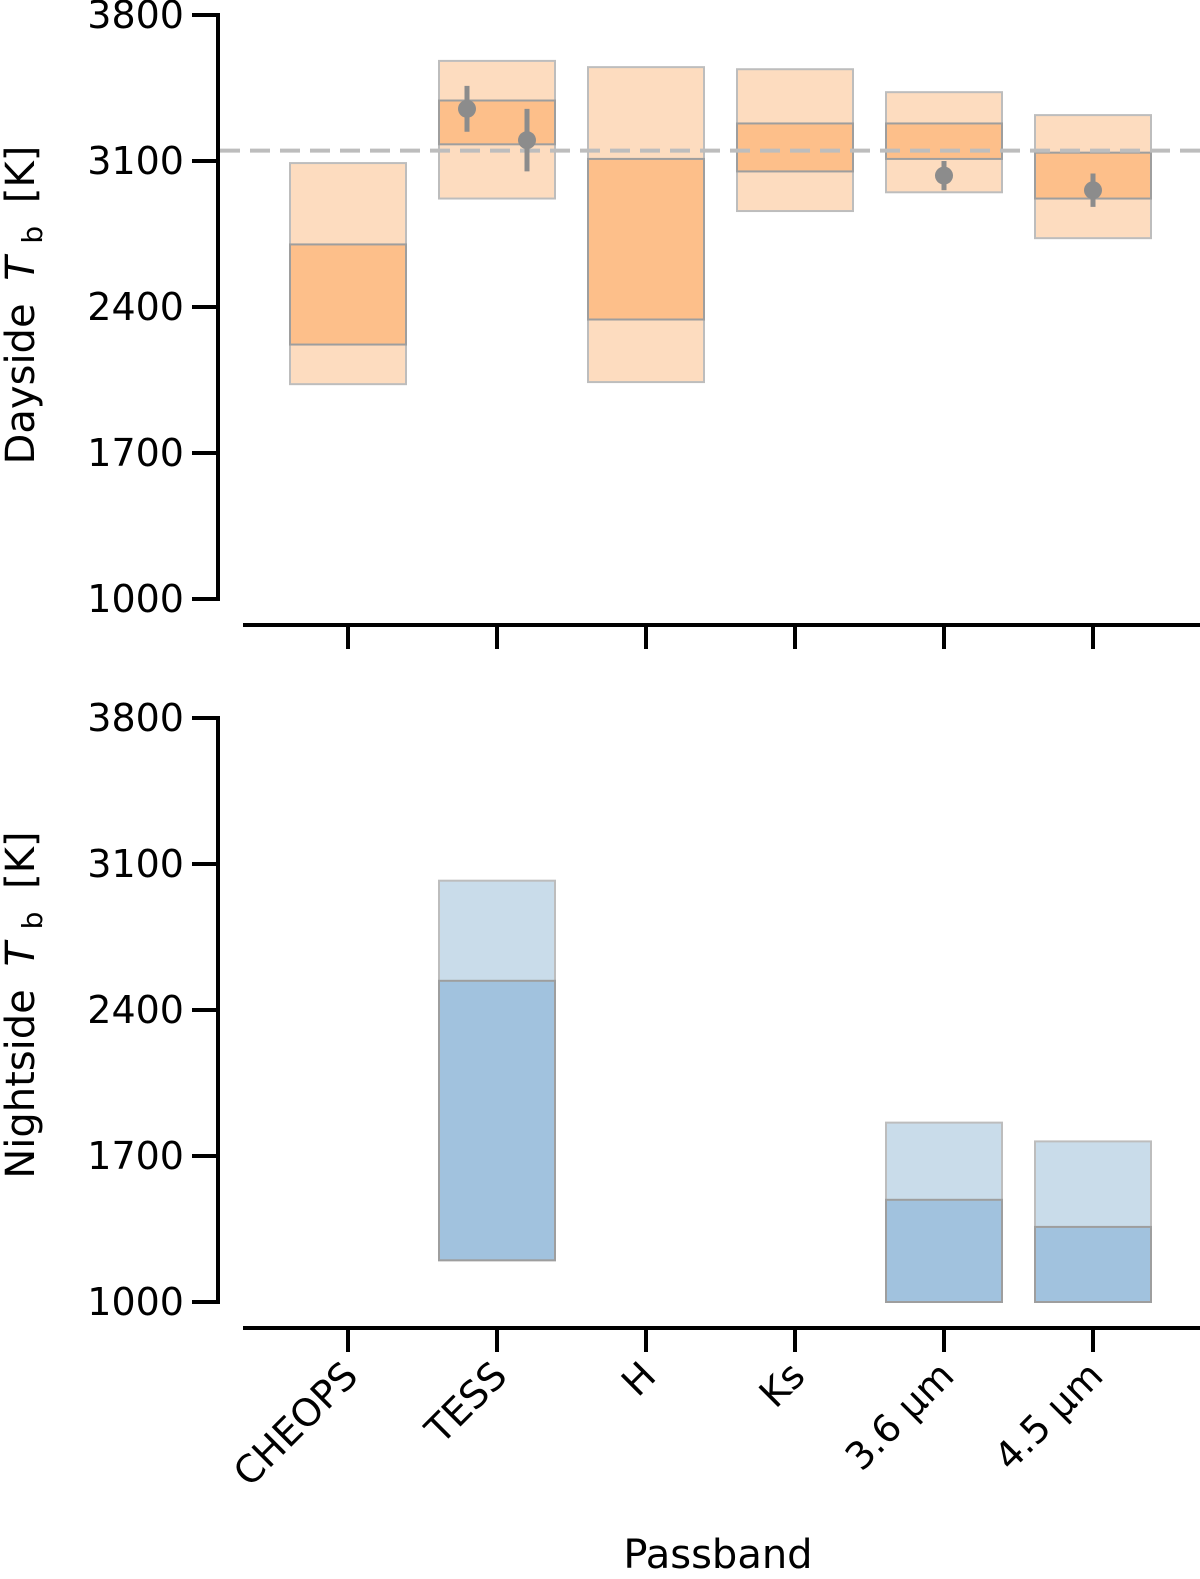 This screenshot has width=1200, height=1579. Describe the element at coordinates (348, 294) in the screenshot. I see `bar-inner-cheops` at that location.